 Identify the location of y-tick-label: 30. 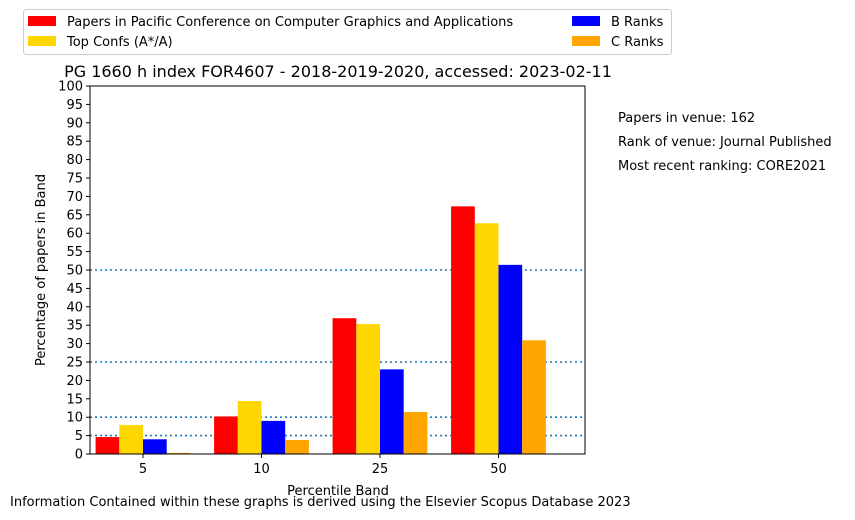
(74, 344).